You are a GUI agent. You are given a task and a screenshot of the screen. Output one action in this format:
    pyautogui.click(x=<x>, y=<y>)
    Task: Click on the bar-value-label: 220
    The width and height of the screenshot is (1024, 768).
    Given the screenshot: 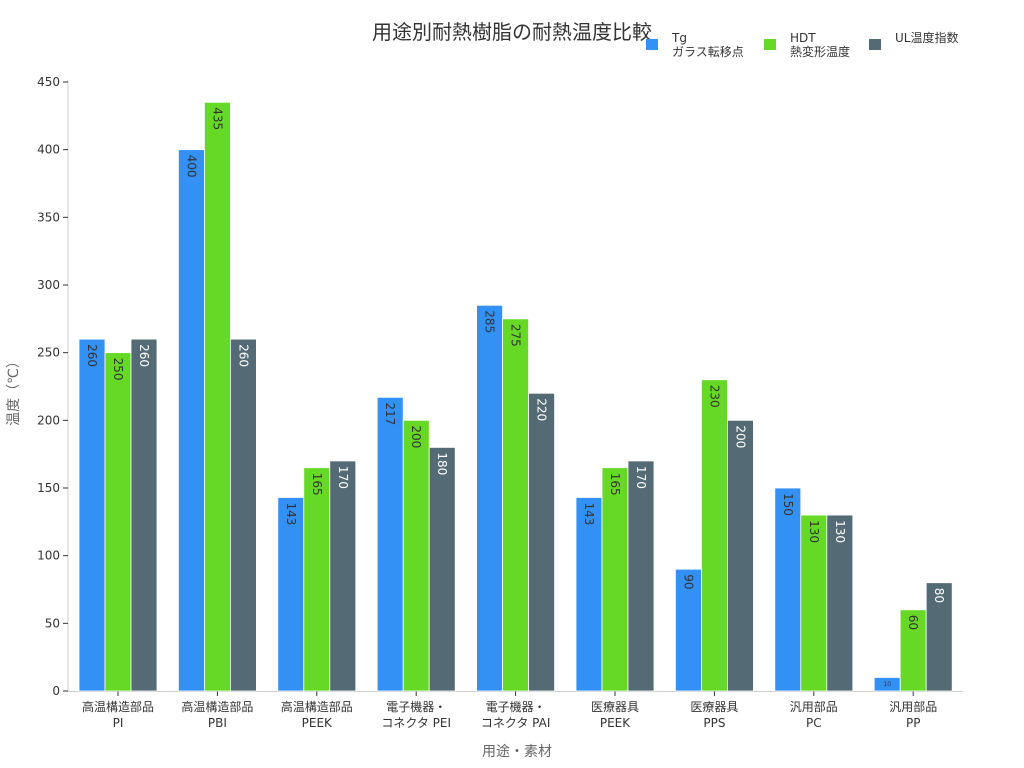 What is the action you would take?
    pyautogui.click(x=542, y=409)
    